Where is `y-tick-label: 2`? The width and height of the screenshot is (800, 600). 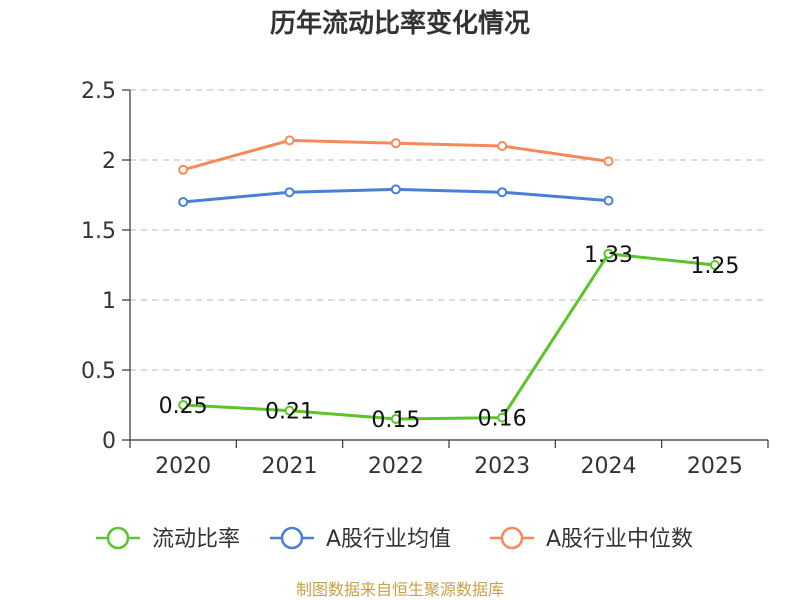 y-tick-label: 2 is located at coordinates (109, 161).